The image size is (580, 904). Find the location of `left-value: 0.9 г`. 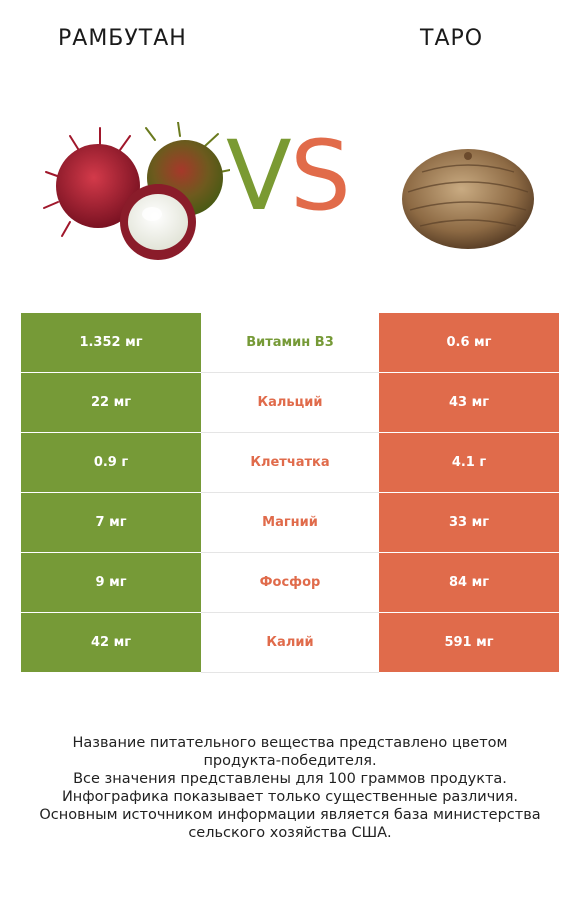

left-value: 0.9 г is located at coordinates (111, 463).